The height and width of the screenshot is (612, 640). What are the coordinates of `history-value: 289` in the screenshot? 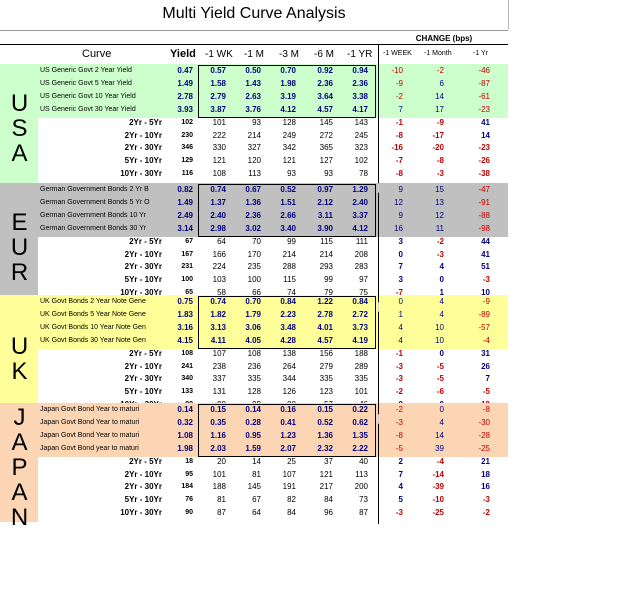 It's located at (361, 366).